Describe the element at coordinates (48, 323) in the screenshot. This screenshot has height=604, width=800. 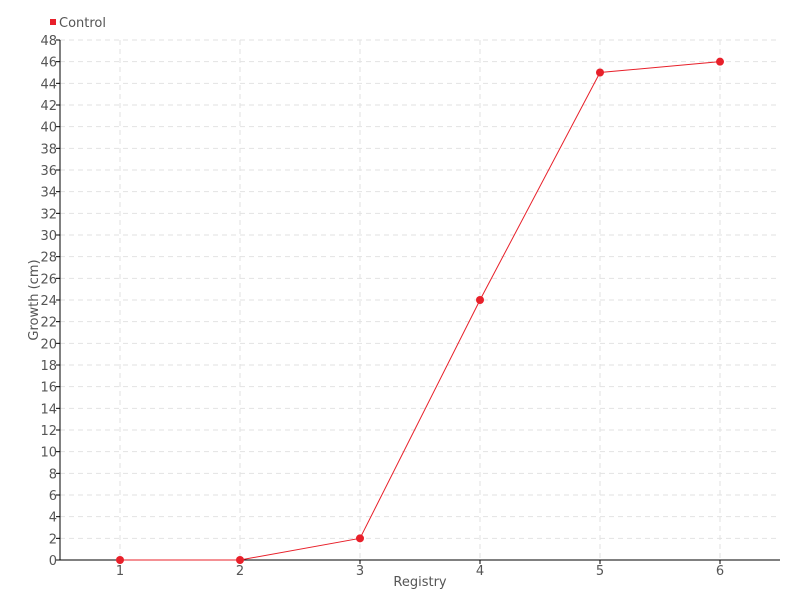
I see `y-tick-label: 22` at that location.